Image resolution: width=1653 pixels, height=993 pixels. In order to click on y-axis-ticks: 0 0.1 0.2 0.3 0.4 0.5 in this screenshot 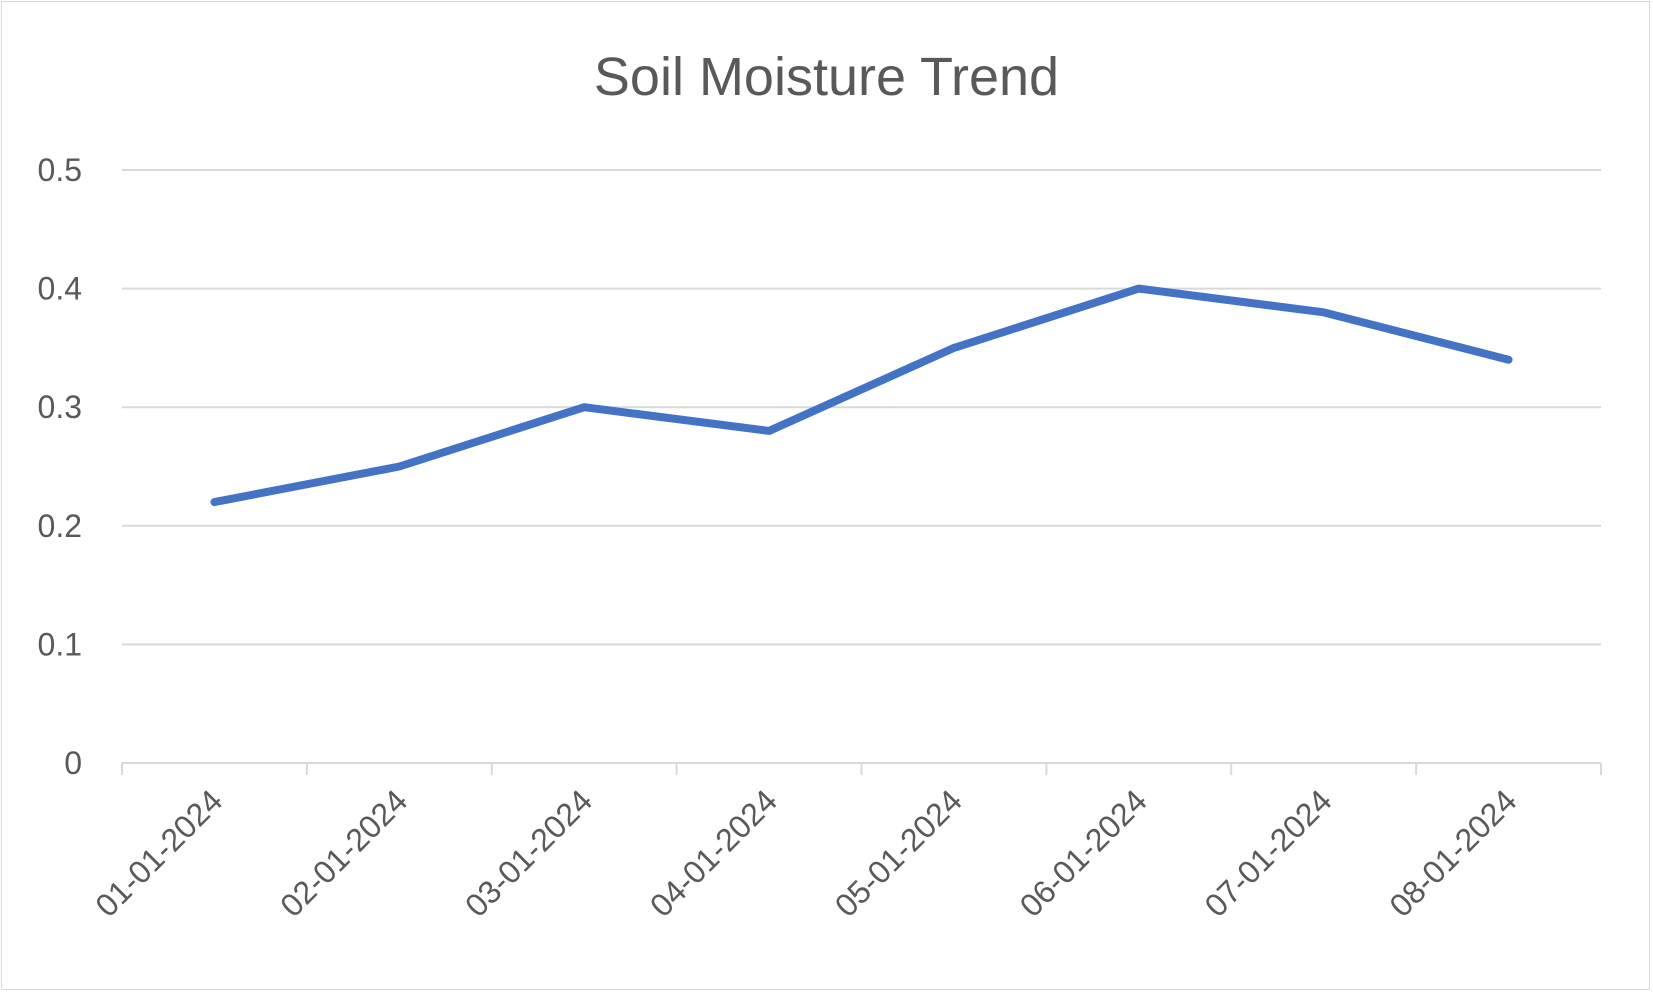, I will do `click(60, 466)`.